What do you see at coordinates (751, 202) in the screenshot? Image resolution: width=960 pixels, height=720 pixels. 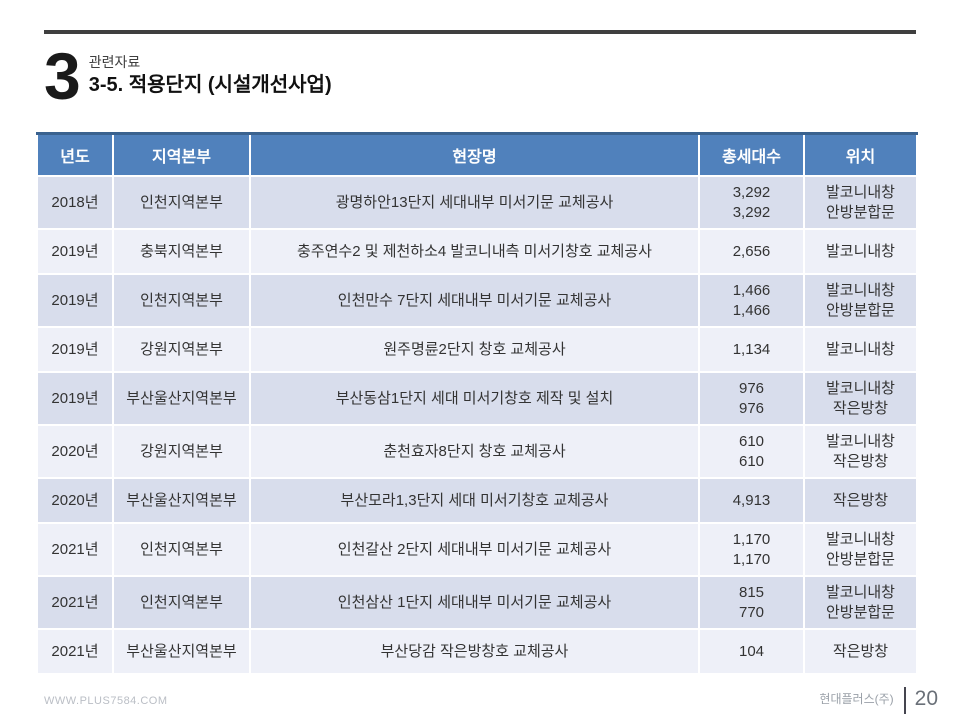 I see `cell-units: 3,292 3,292` at bounding box center [751, 202].